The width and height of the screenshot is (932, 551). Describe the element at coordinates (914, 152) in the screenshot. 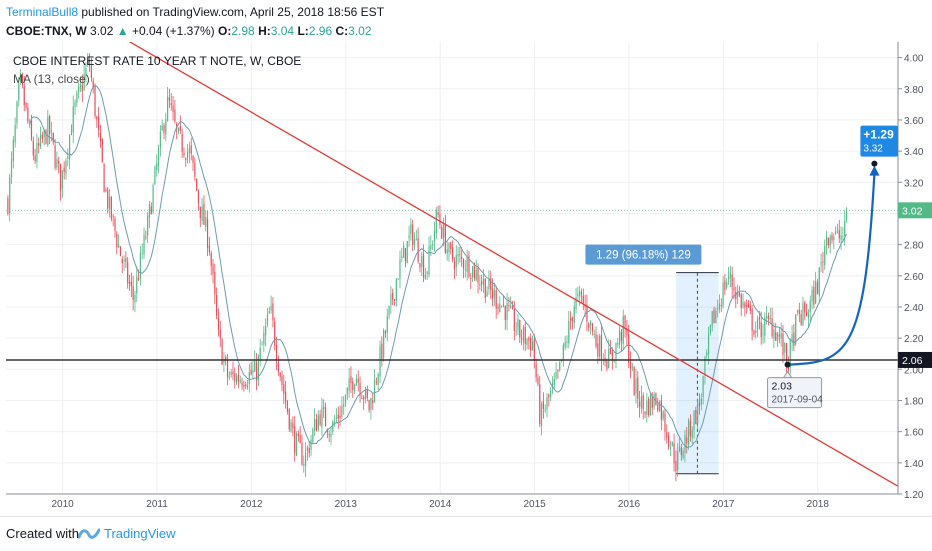

I see `y-tick-label: 3.40` at that location.